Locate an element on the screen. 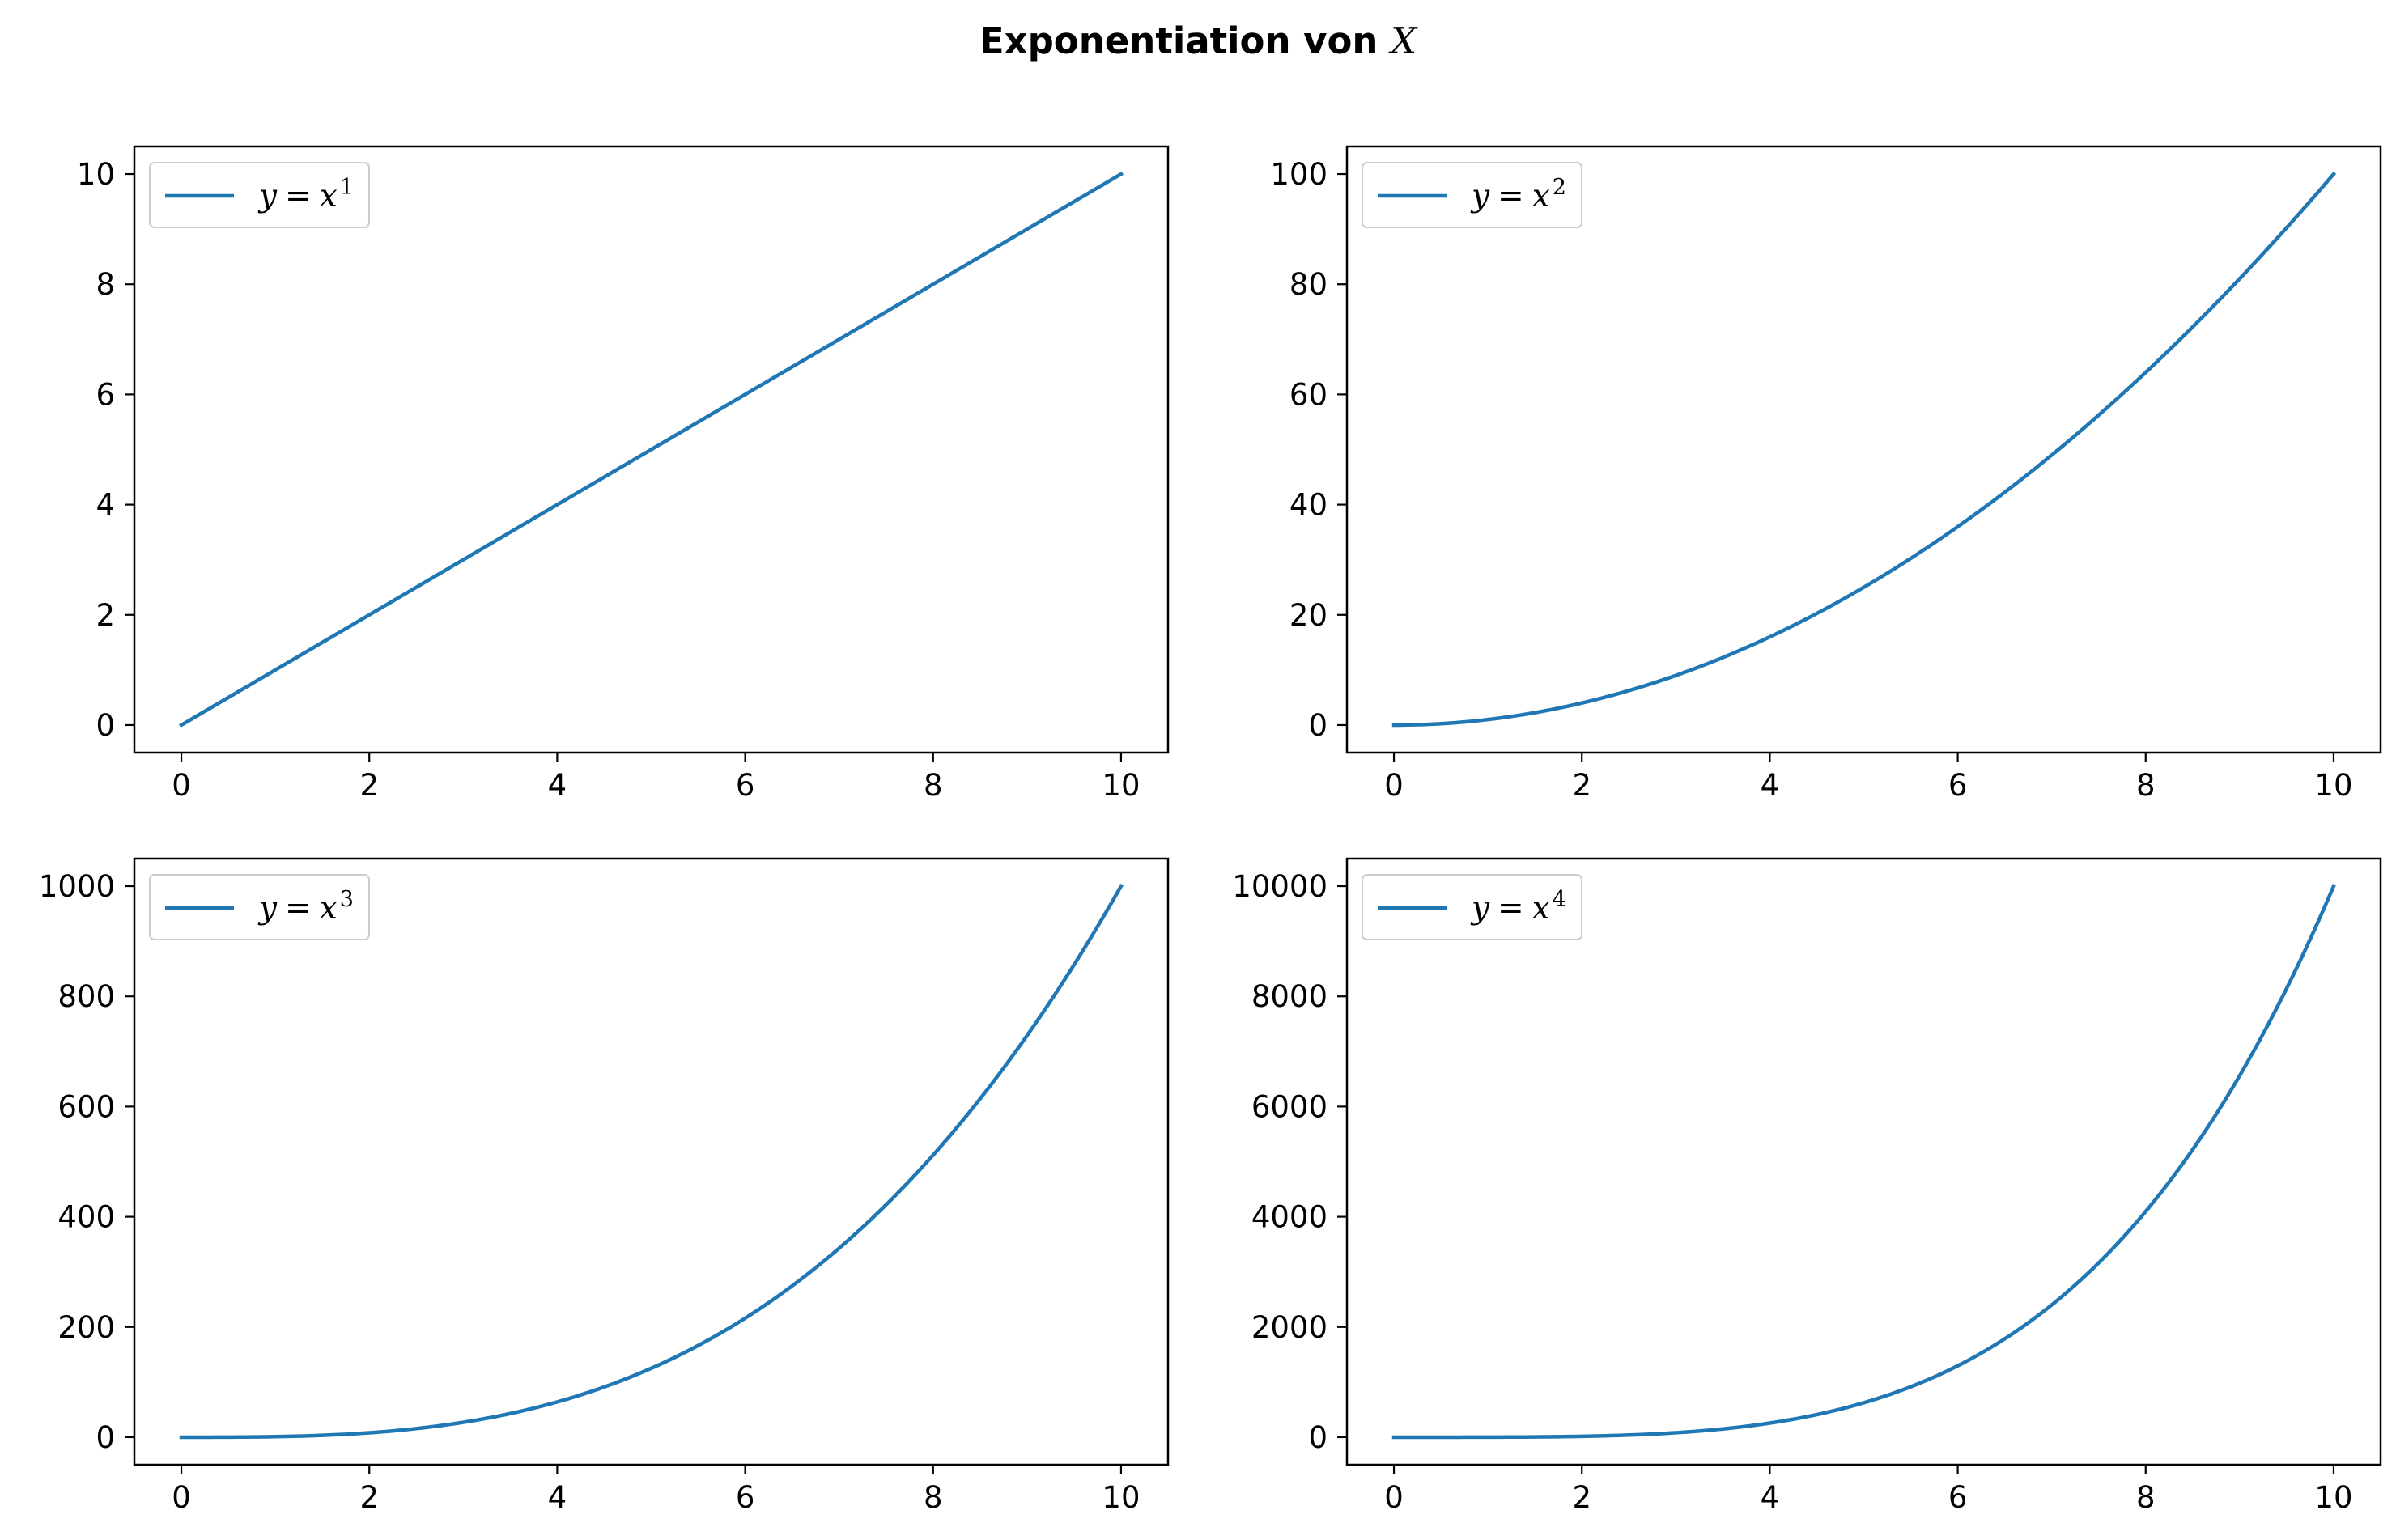 The height and width of the screenshot is (1540, 2396). y-tick-label: 60 is located at coordinates (1308, 395).